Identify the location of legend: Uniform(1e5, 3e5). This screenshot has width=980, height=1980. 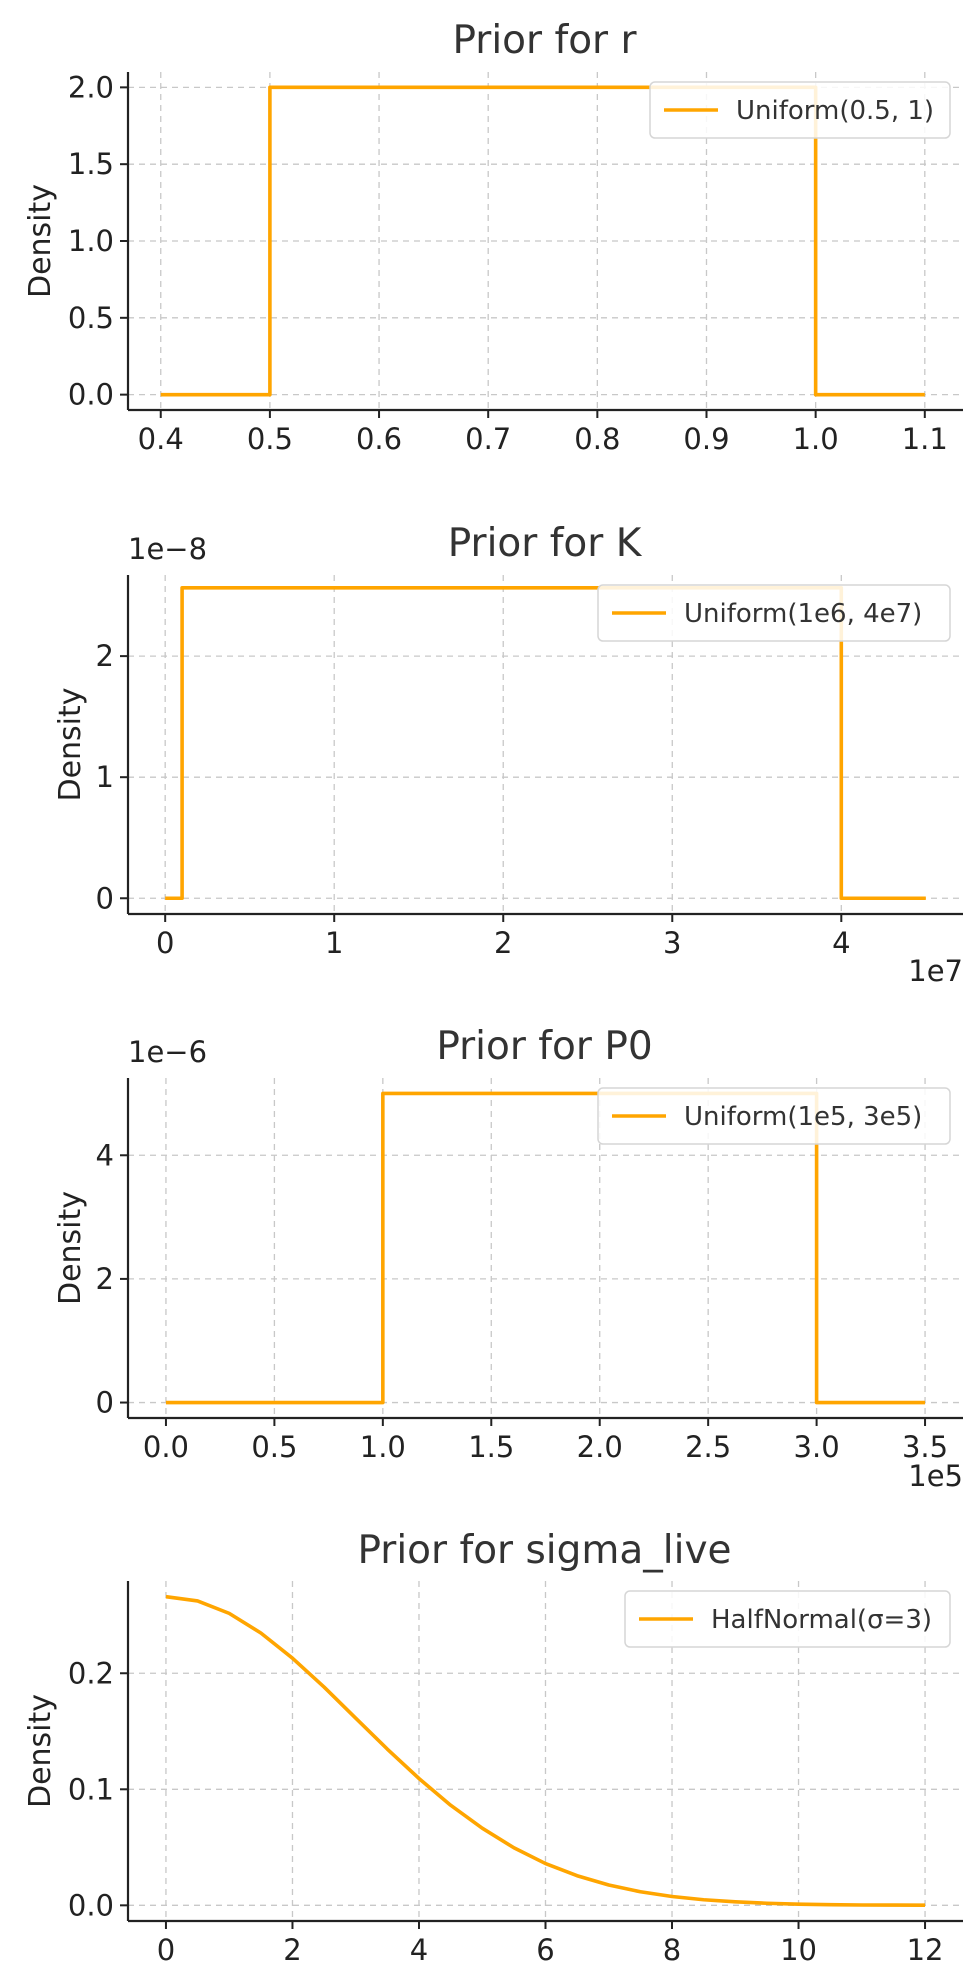
(774, 1116).